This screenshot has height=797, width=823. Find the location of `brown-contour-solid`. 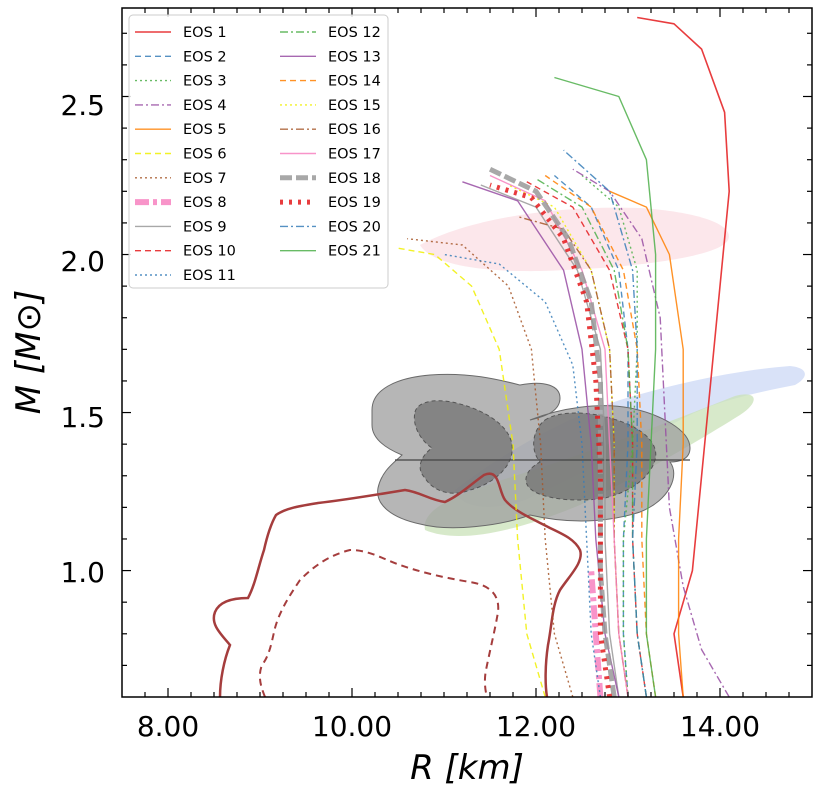

brown-contour-solid is located at coordinates (397, 584).